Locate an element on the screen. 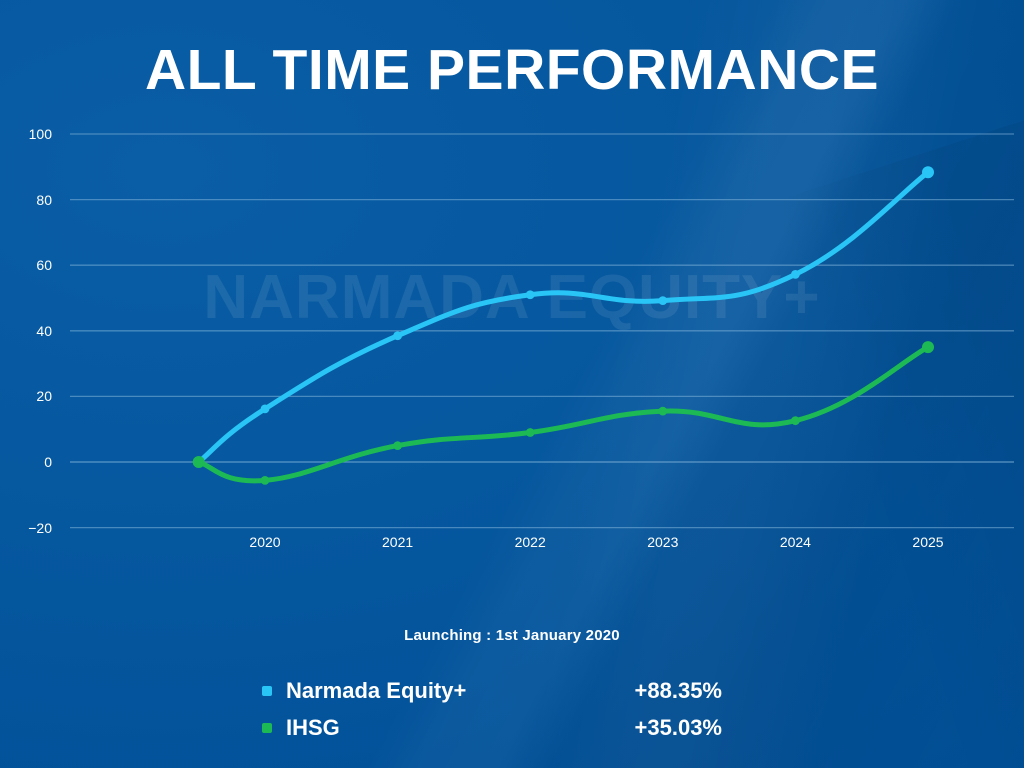 This screenshot has height=768, width=1024. x-axis-tick-label: 2025 is located at coordinates (928, 542).